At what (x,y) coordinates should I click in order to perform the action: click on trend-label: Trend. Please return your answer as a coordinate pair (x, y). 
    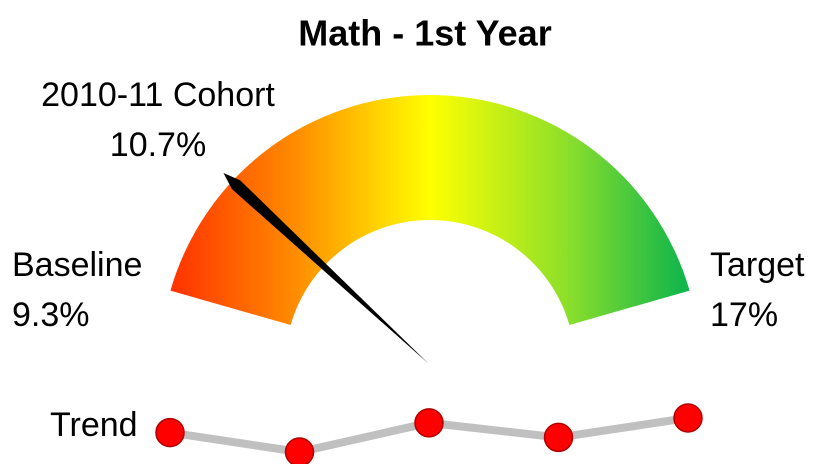
    Looking at the image, I should click on (94, 425).